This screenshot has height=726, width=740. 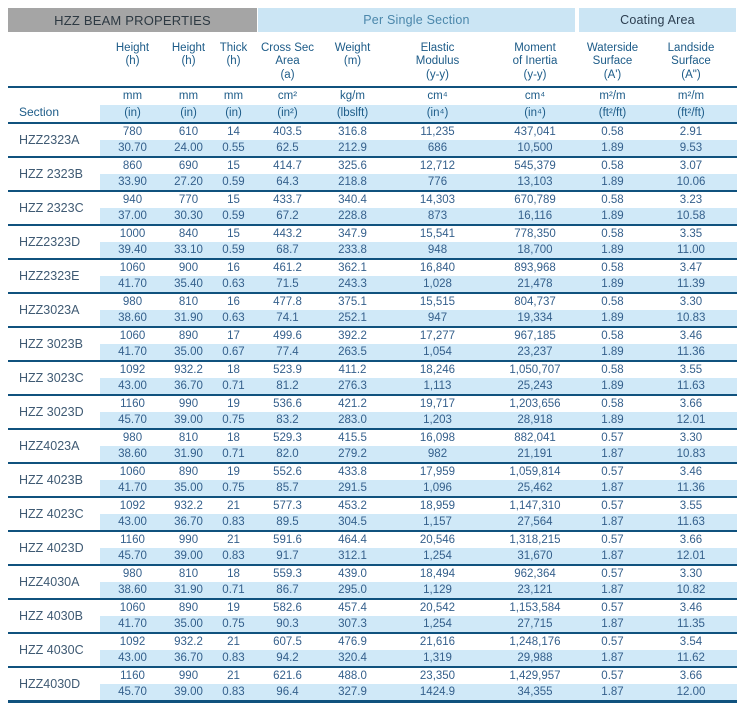 What do you see at coordinates (287, 454) in the screenshot?
I see `cell-imperial-value: 82.0` at bounding box center [287, 454].